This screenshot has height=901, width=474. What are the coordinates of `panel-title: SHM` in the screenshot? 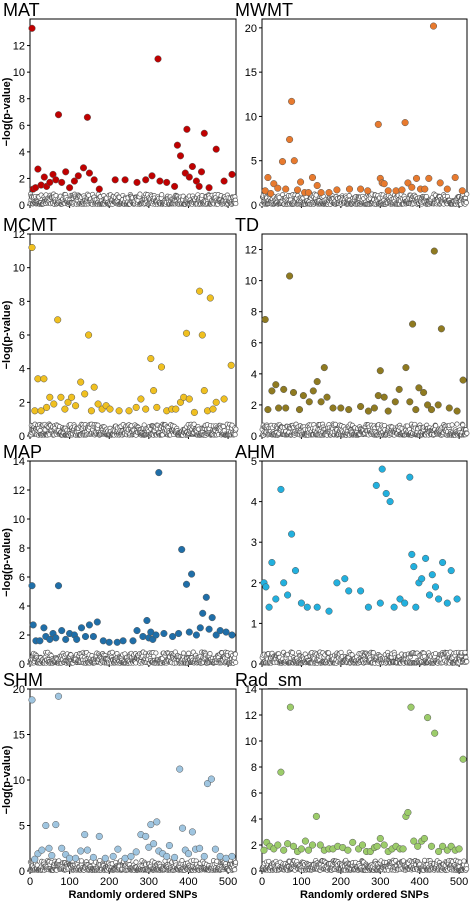 It's located at (23, 680).